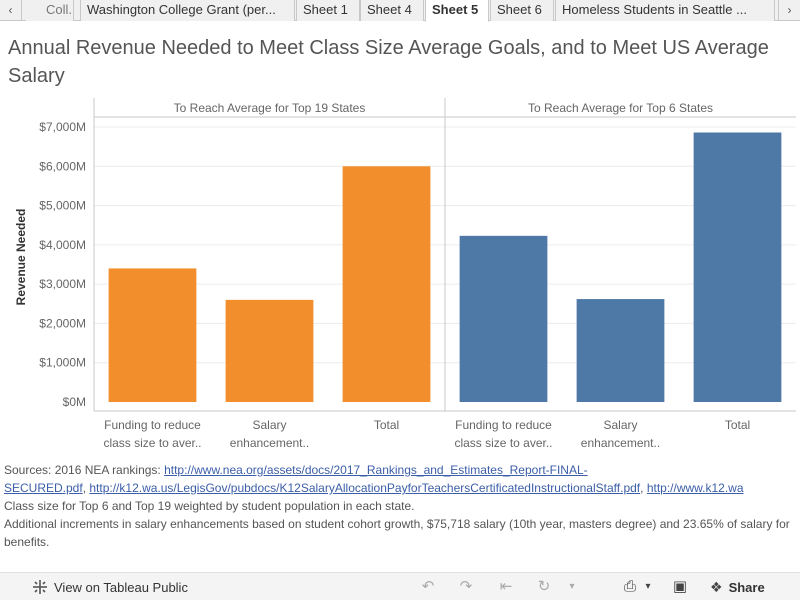 The image size is (800, 600). I want to click on tab-scroll-left-button: ‹, so click(11, 10).